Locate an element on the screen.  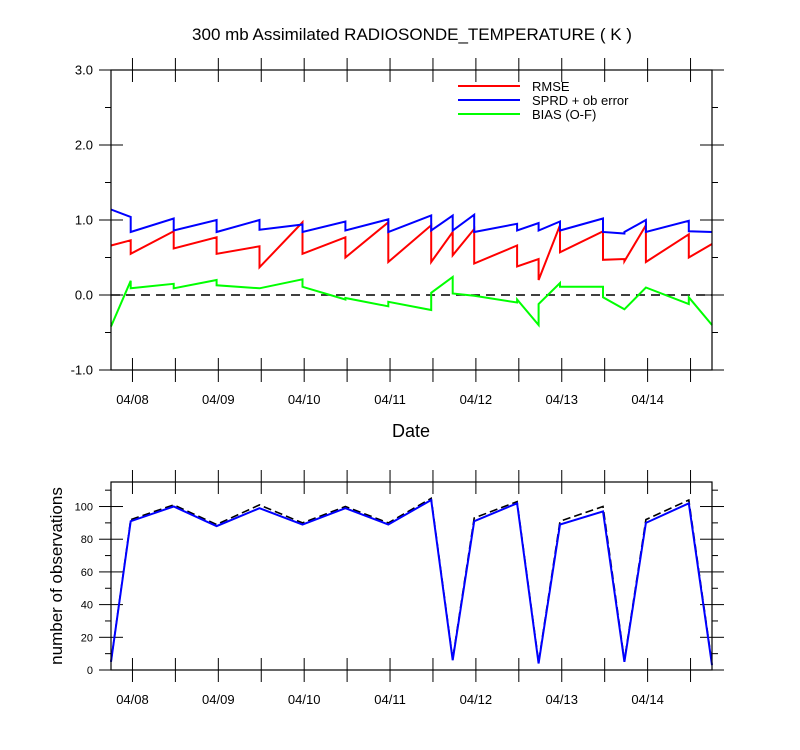
bot-y-tick-label: 100 is located at coordinates (84, 507).